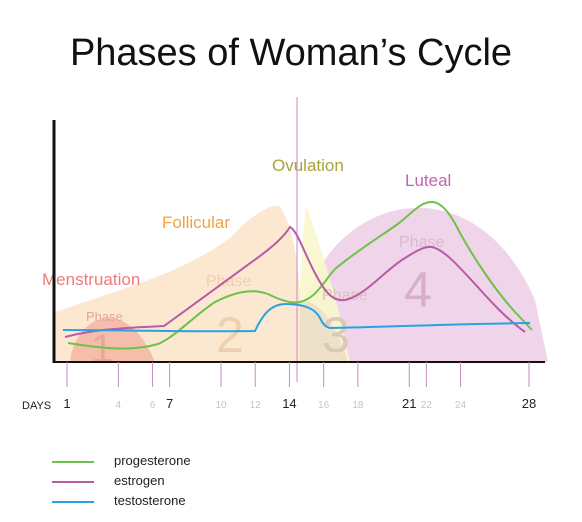 Image resolution: width=582 pixels, height=522 pixels. Describe the element at coordinates (228, 281) in the screenshot. I see `phase-2-word: Phase` at that location.